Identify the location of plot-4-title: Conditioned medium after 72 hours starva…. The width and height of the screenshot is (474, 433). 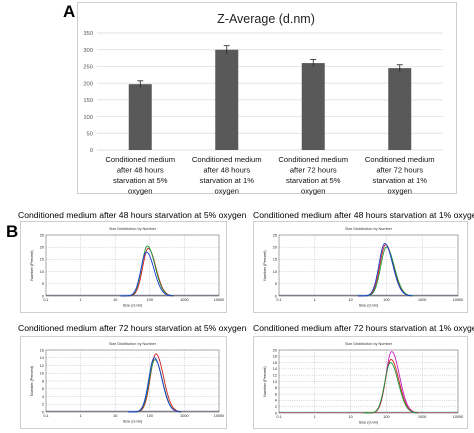
(363, 328).